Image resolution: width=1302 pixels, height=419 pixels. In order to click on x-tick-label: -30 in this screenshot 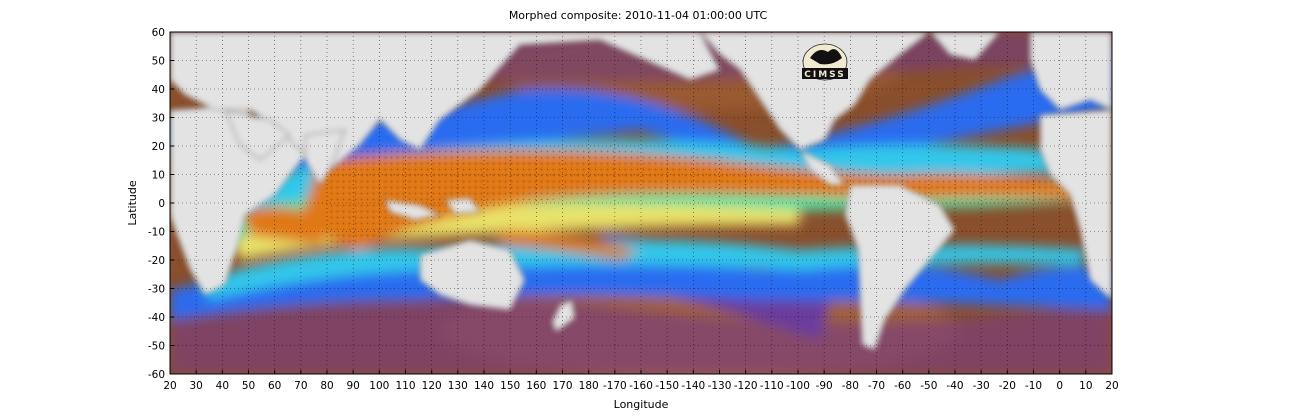, I will do `click(981, 386)`.